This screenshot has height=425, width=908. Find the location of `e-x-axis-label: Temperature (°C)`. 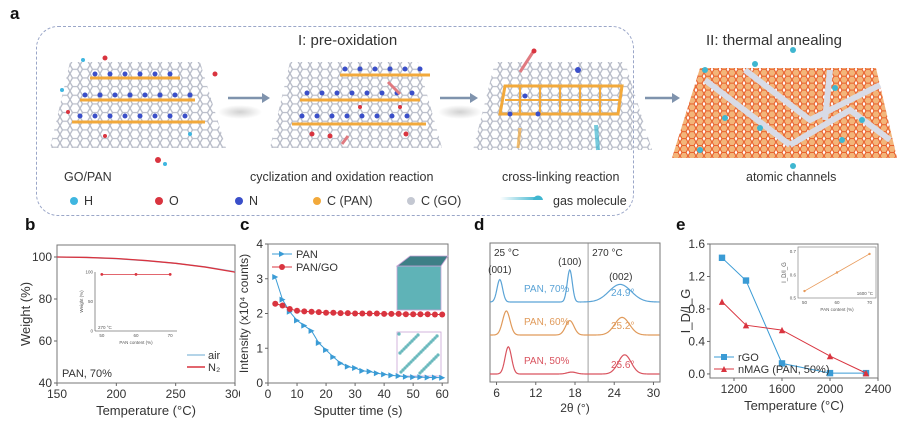

e-x-axis-label: Temperature (°C) is located at coordinates (794, 405).